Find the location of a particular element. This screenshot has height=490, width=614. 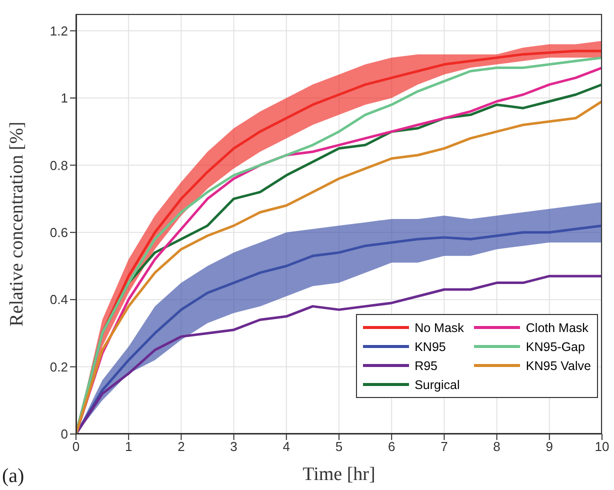

y-tick-label: 0 is located at coordinates (64, 434).